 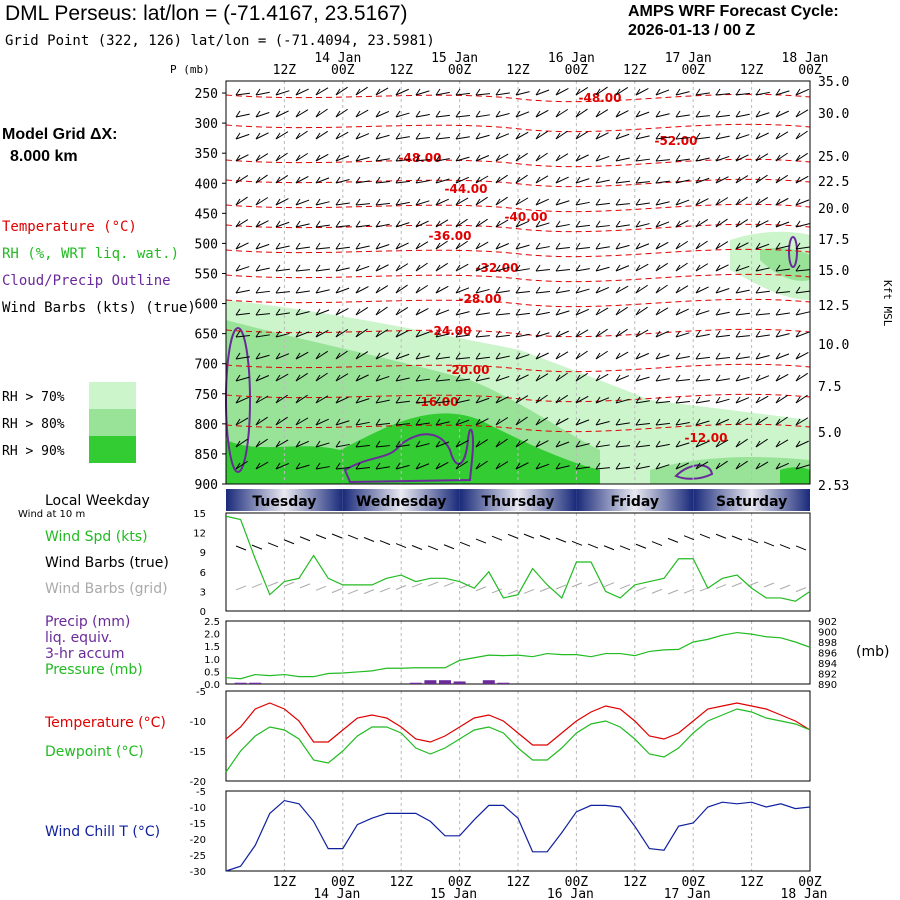 I want to click on wind-speed-tick: 9, so click(x=203, y=553).